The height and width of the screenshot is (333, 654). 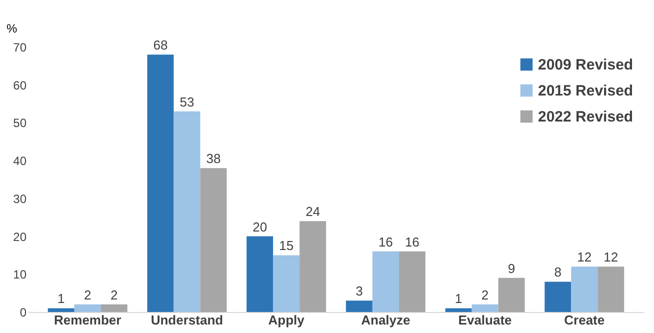 What do you see at coordinates (586, 117) in the screenshot?
I see `legend-label: 2022 Revised` at bounding box center [586, 117].